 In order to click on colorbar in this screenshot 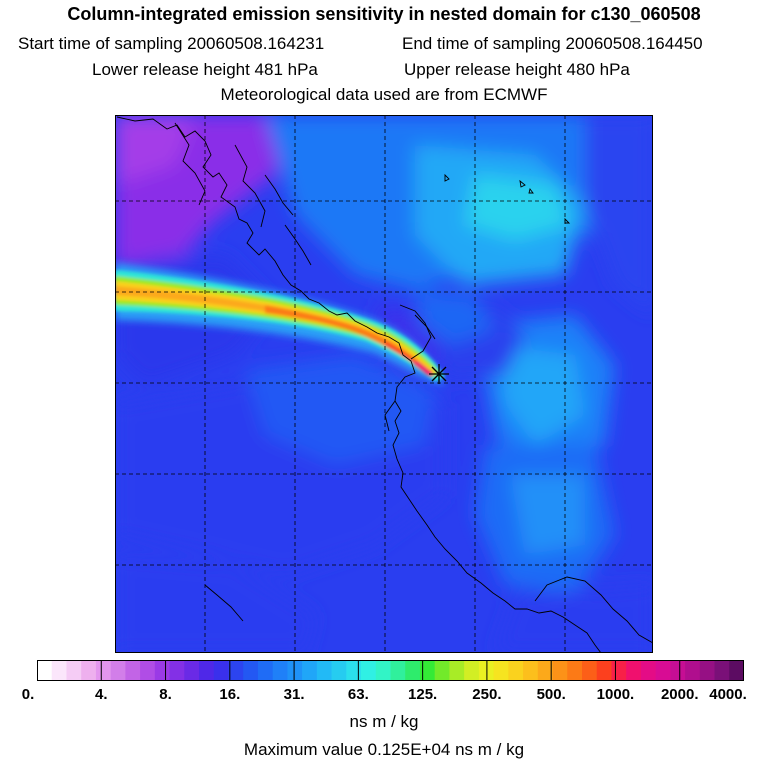, I will do `click(390, 670)`.